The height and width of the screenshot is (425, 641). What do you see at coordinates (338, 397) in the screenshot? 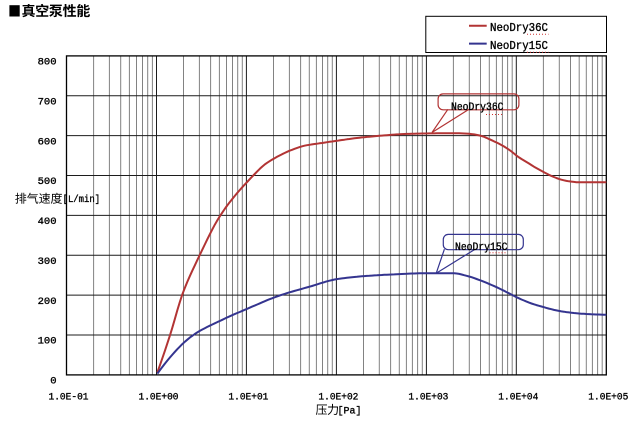
I see `svg-text: 1.0E+02` at bounding box center [338, 397].